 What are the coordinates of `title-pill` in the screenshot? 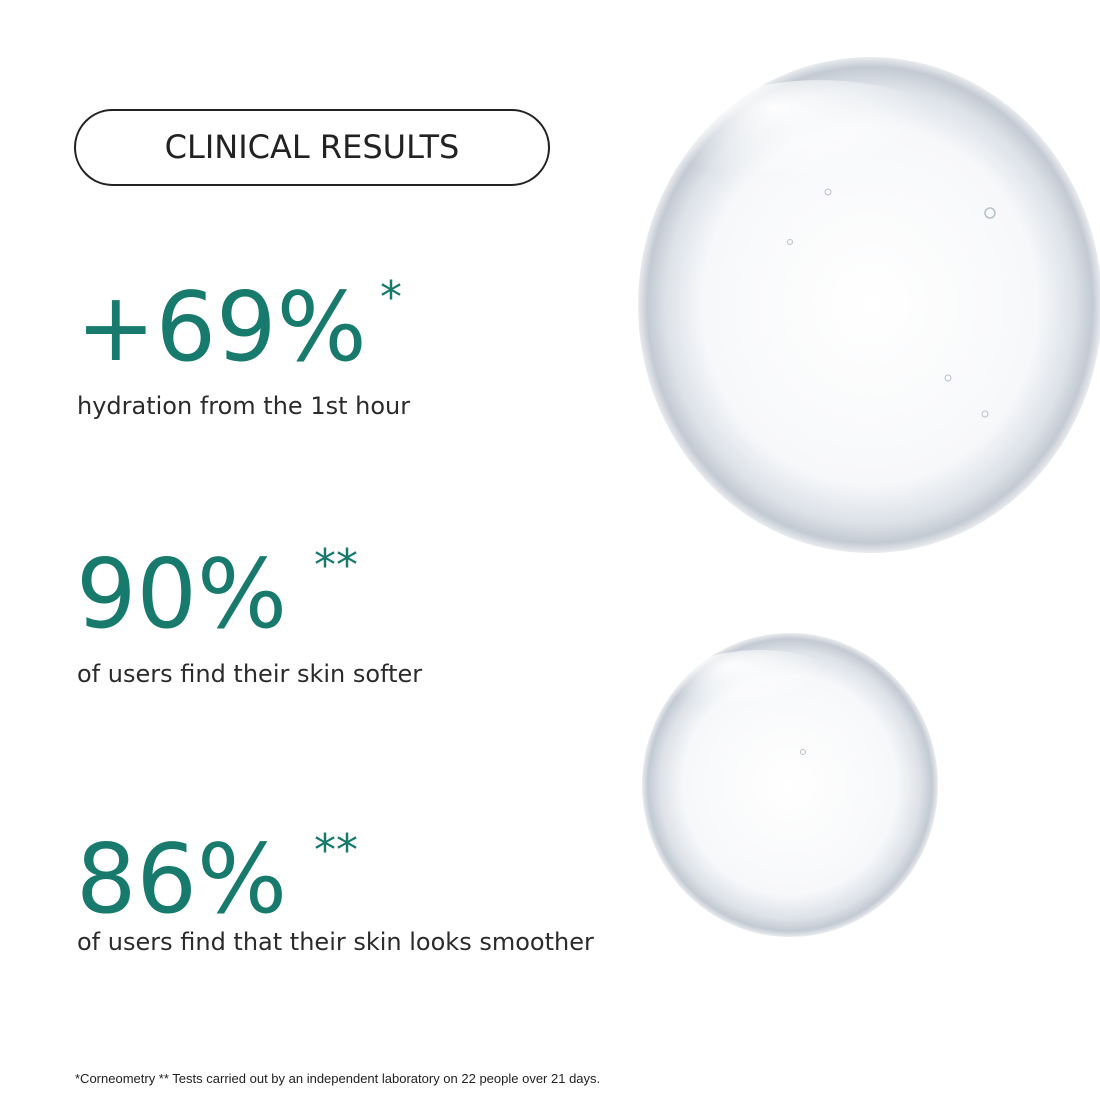 It's located at (312, 147).